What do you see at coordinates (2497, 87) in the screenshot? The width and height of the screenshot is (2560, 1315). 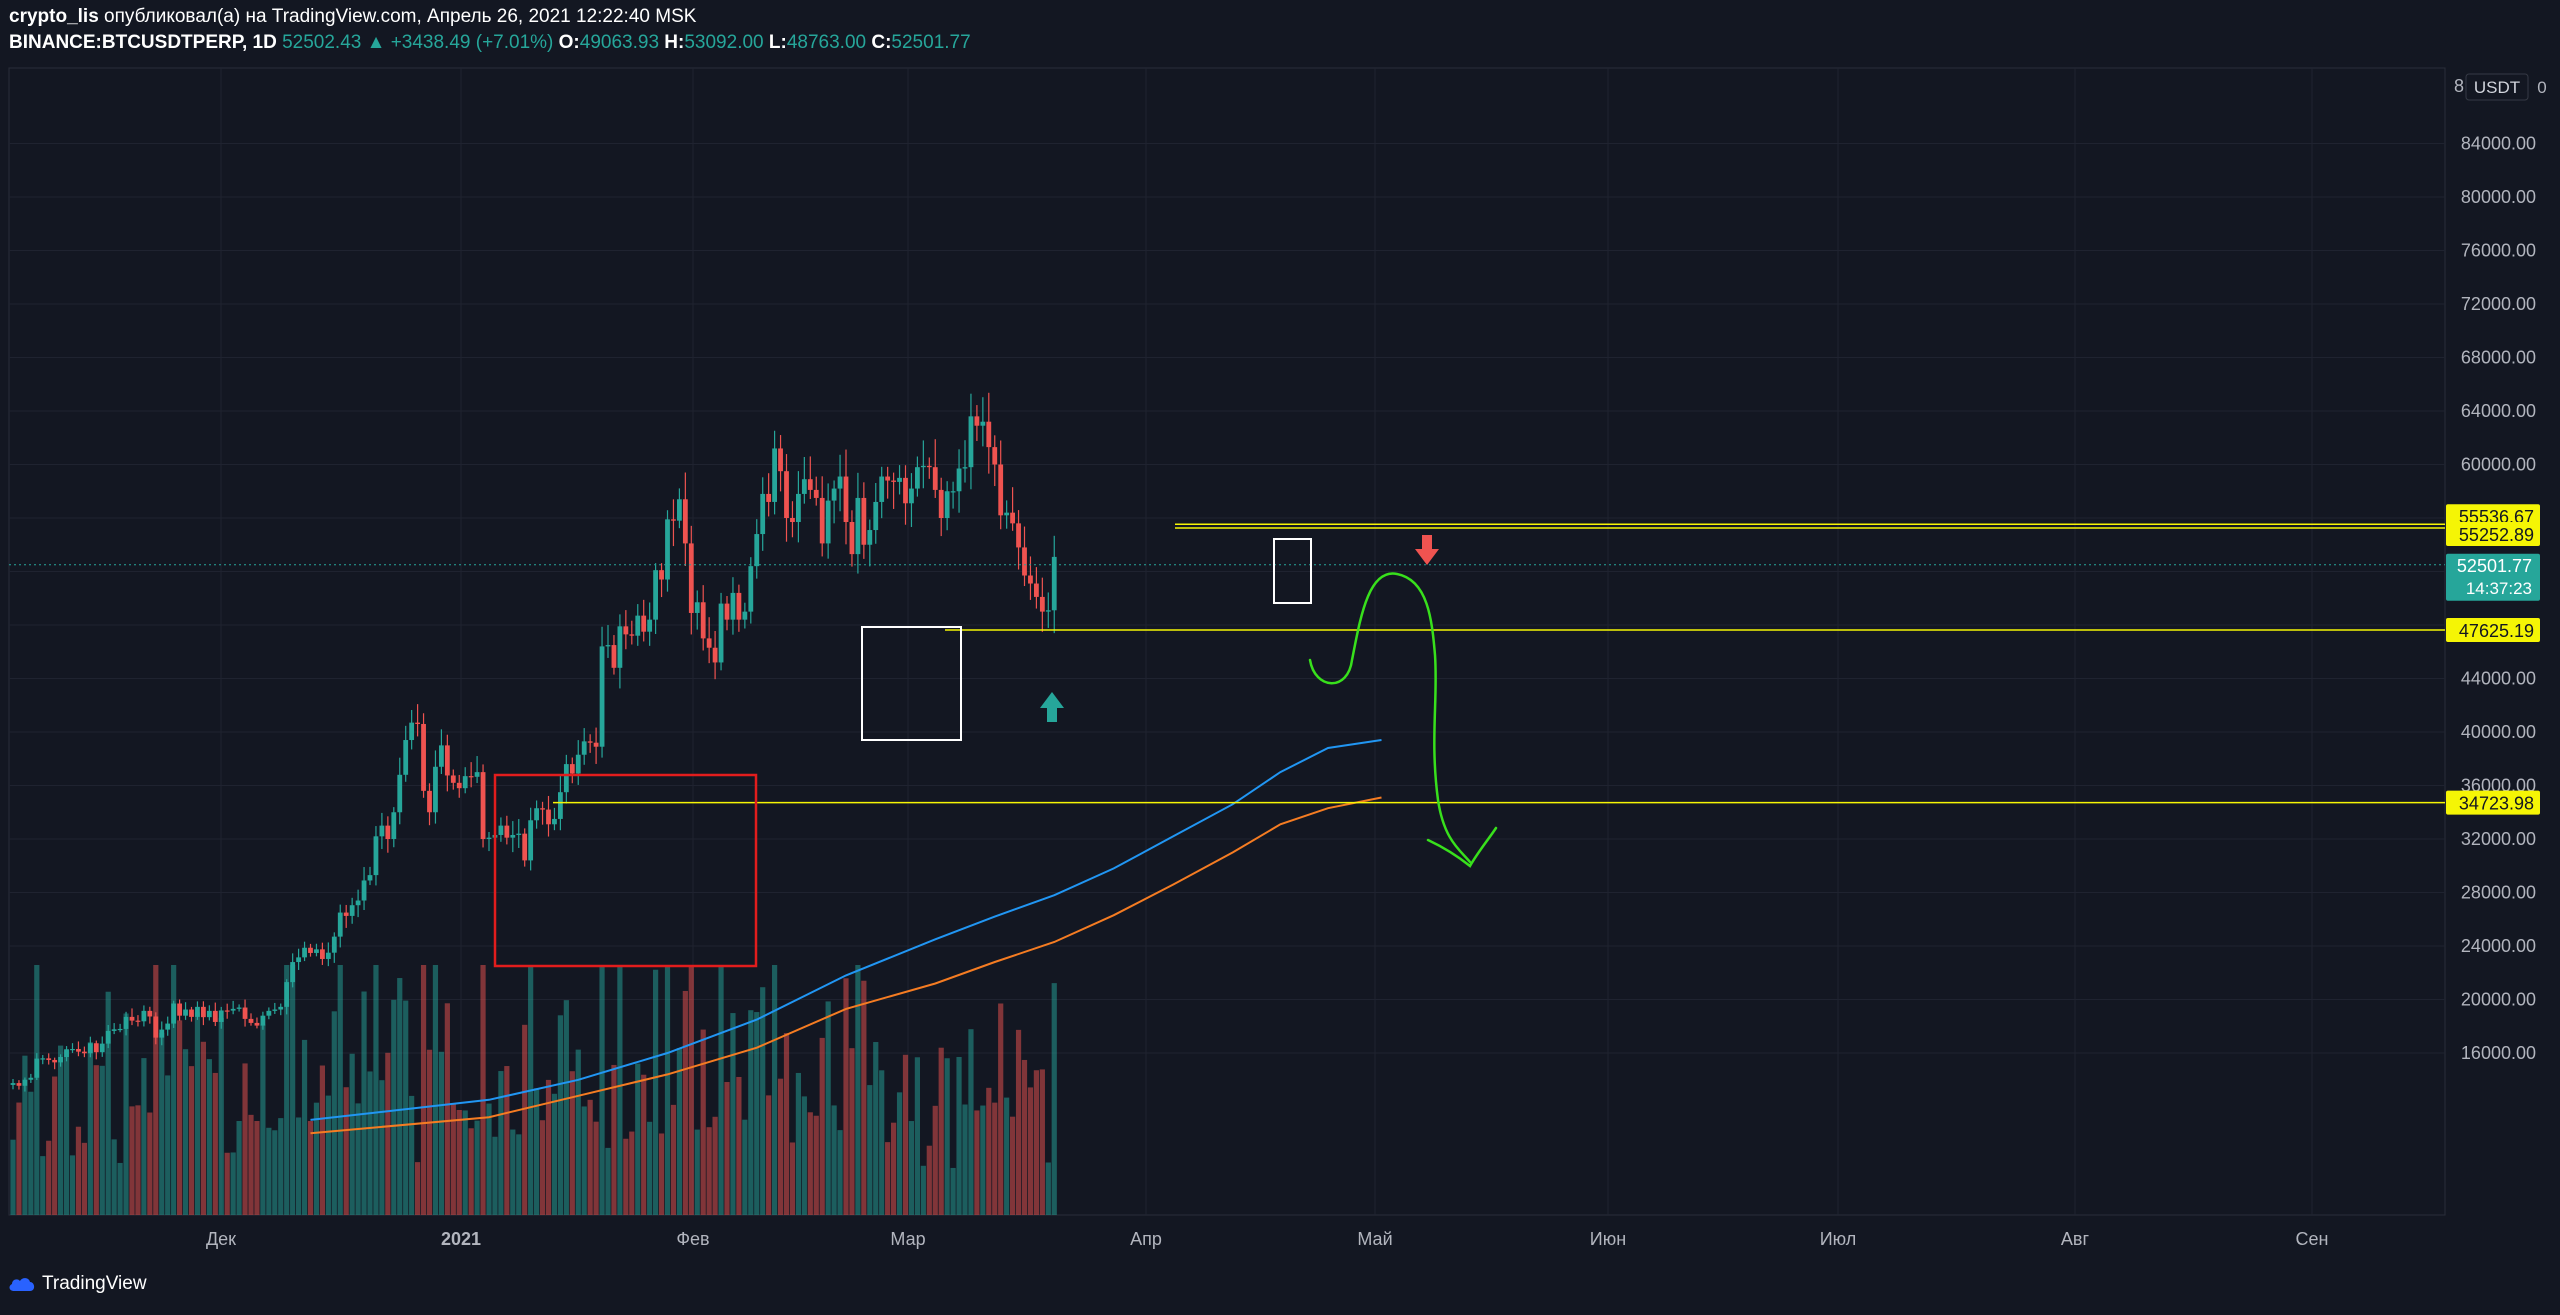 I see `currency-badge-label: USDT` at bounding box center [2497, 87].